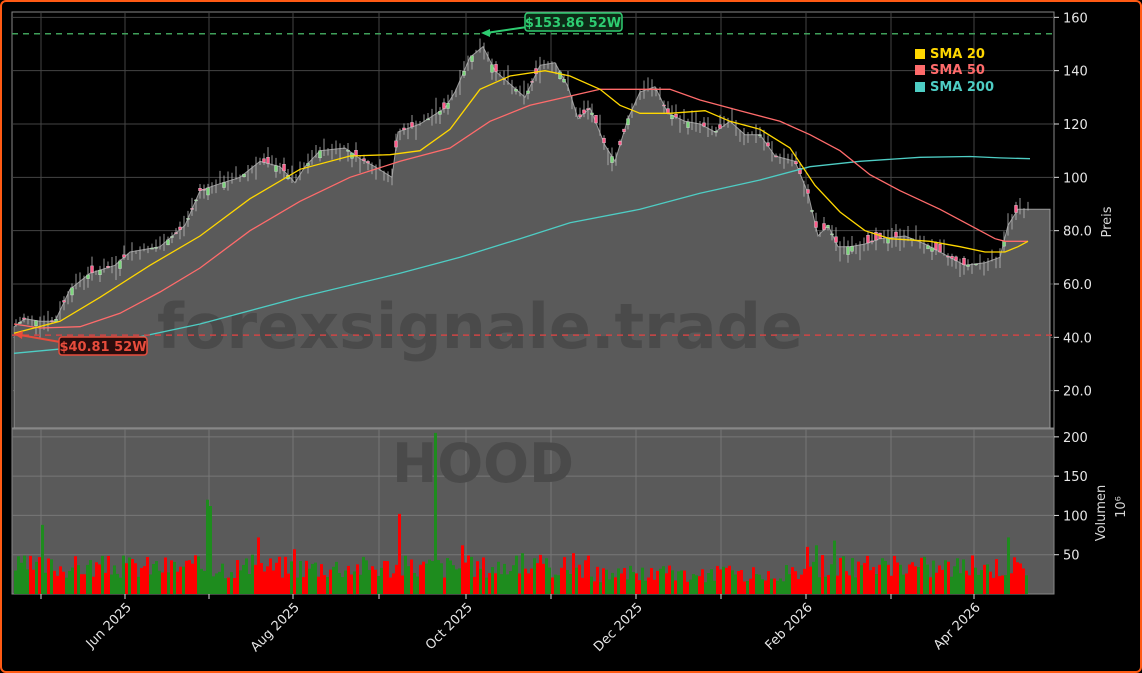  What do you see at coordinates (920, 70) in the screenshot?
I see `legend-swatch-sma50` at bounding box center [920, 70].